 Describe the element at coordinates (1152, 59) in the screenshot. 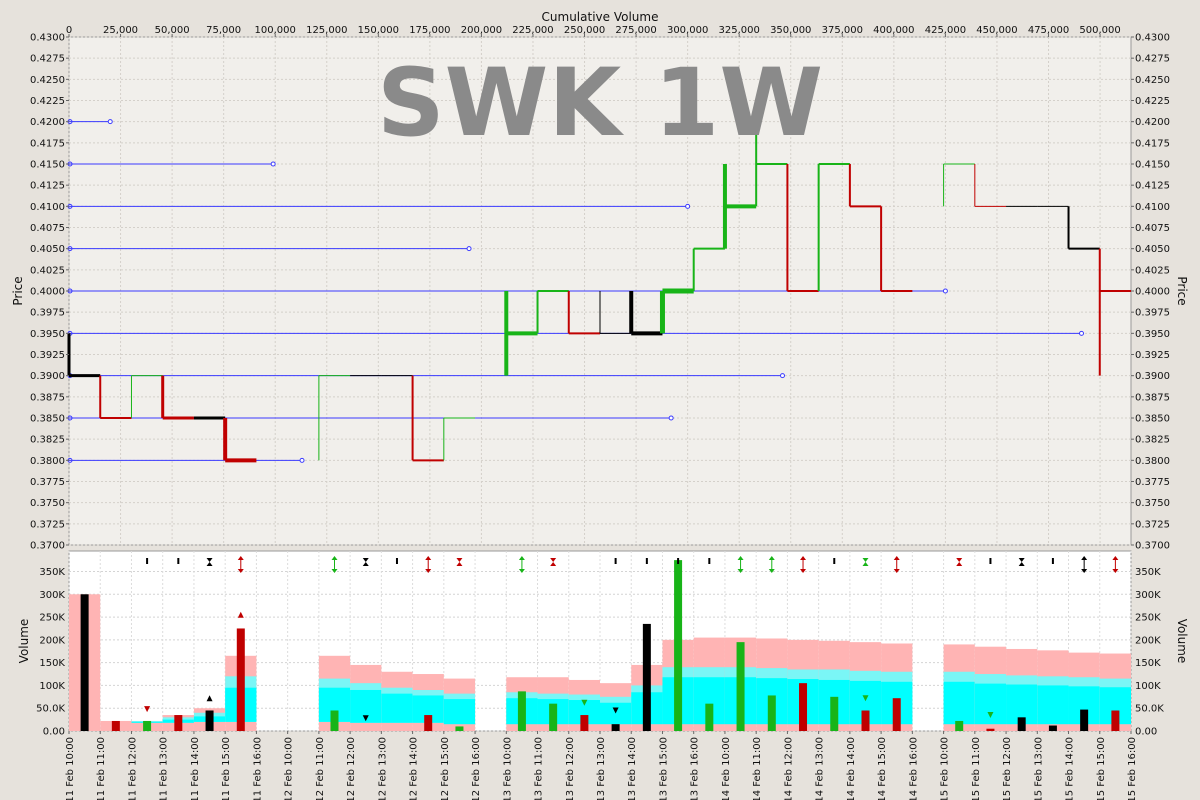

I see `price-tick-label: 0.4275` at that location.